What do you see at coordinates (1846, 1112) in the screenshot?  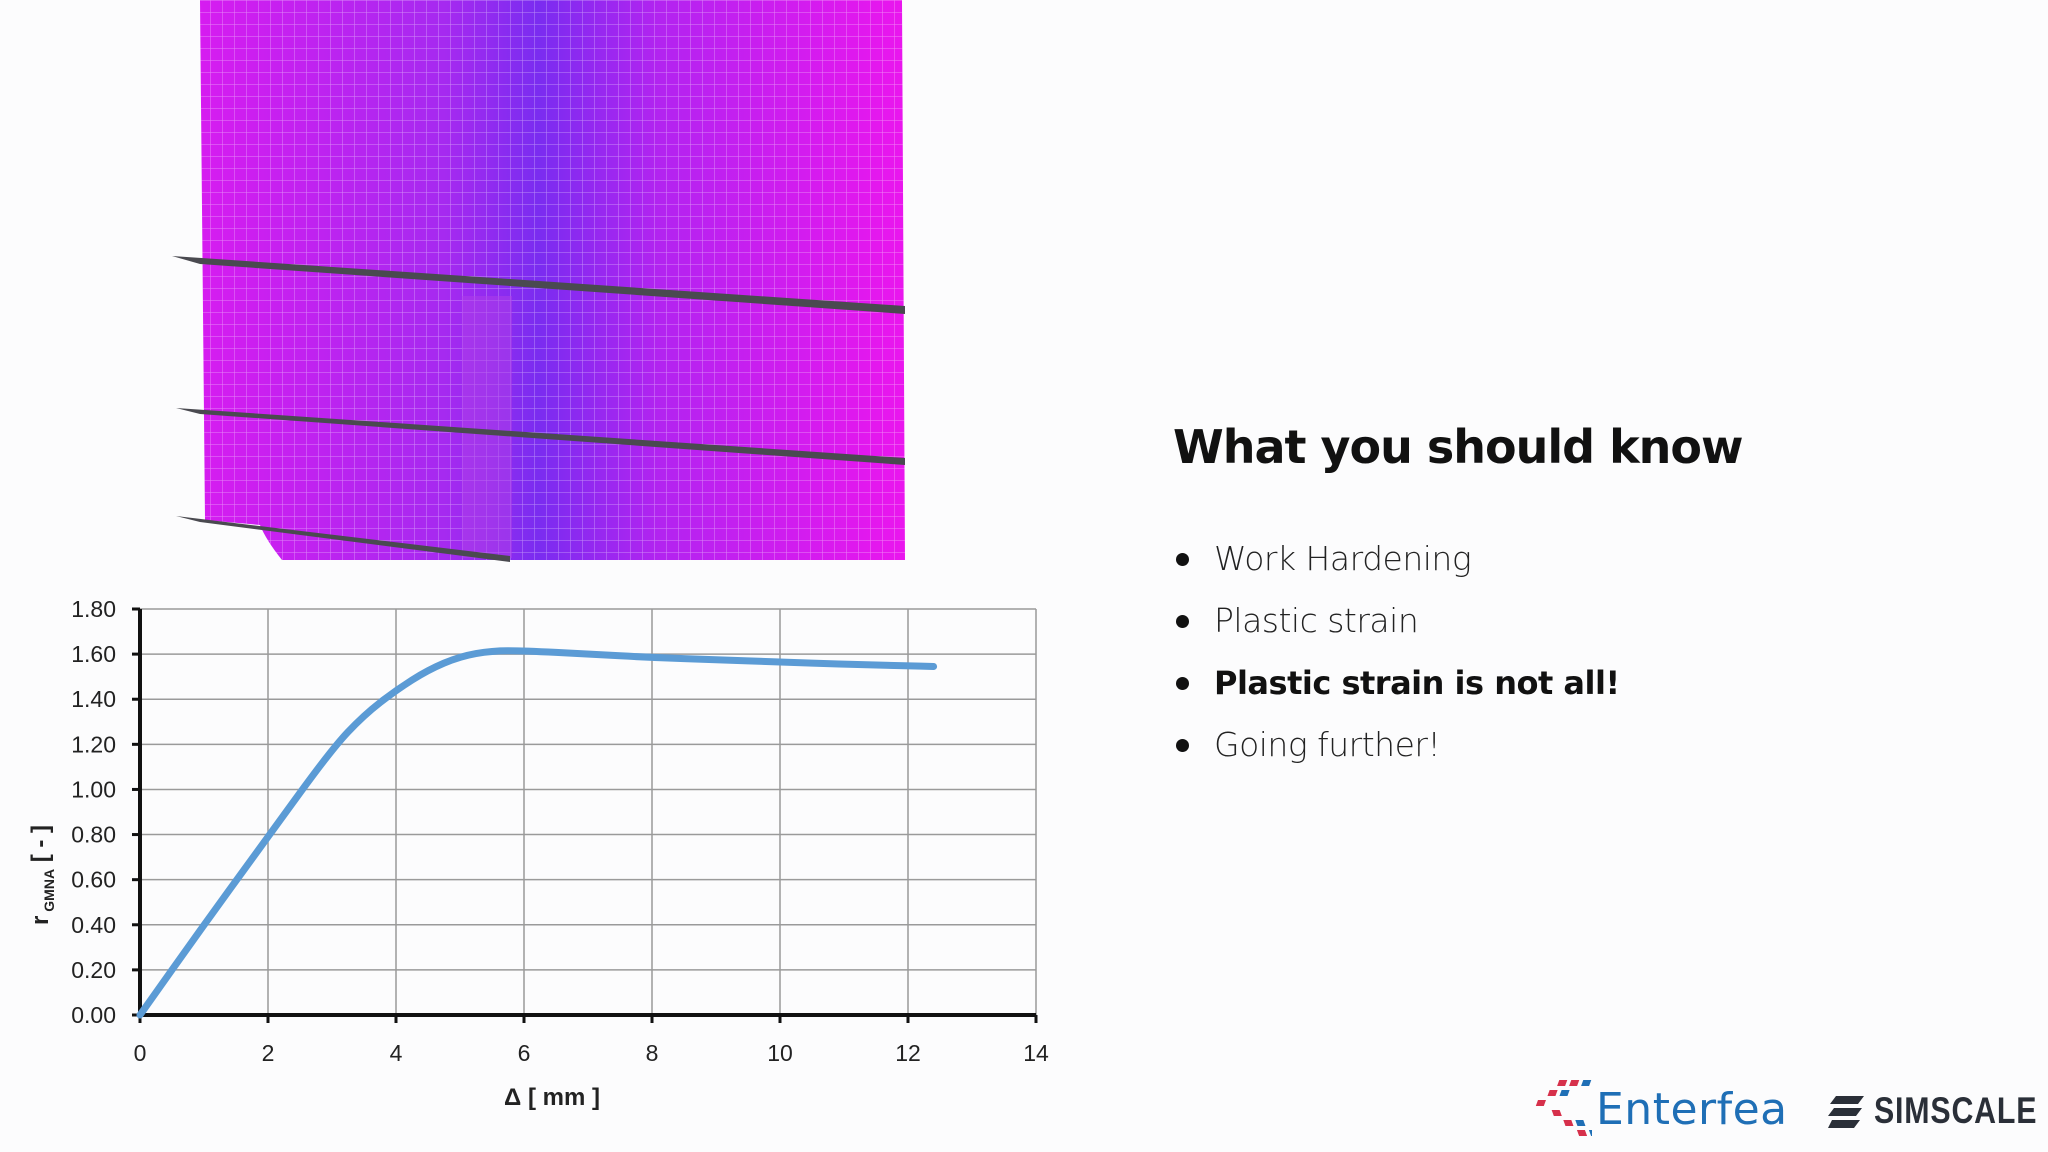 I see `simscale-mark-icon` at bounding box center [1846, 1112].